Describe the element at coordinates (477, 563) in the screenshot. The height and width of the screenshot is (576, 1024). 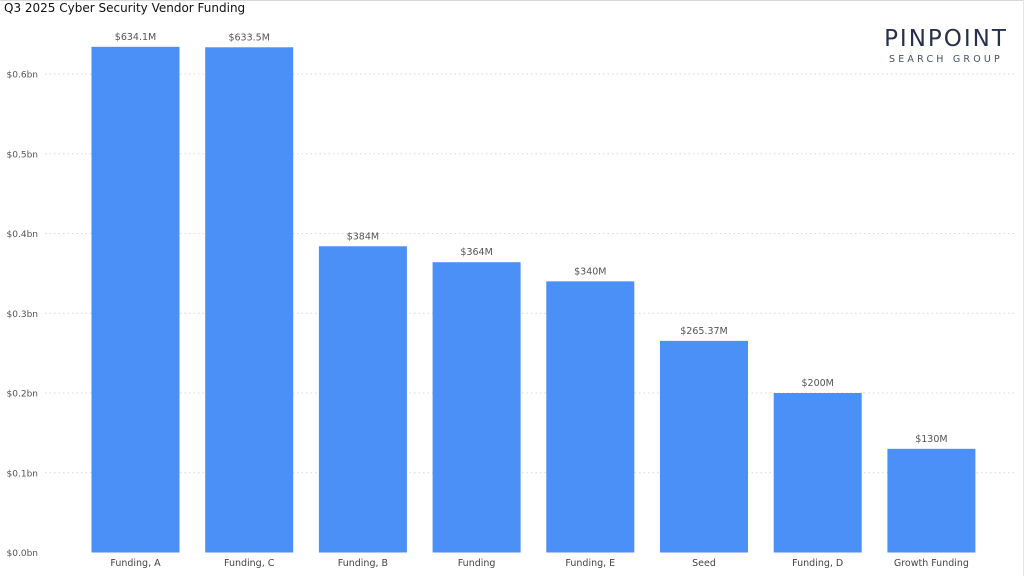
I see `x-tick-label: Funding` at that location.